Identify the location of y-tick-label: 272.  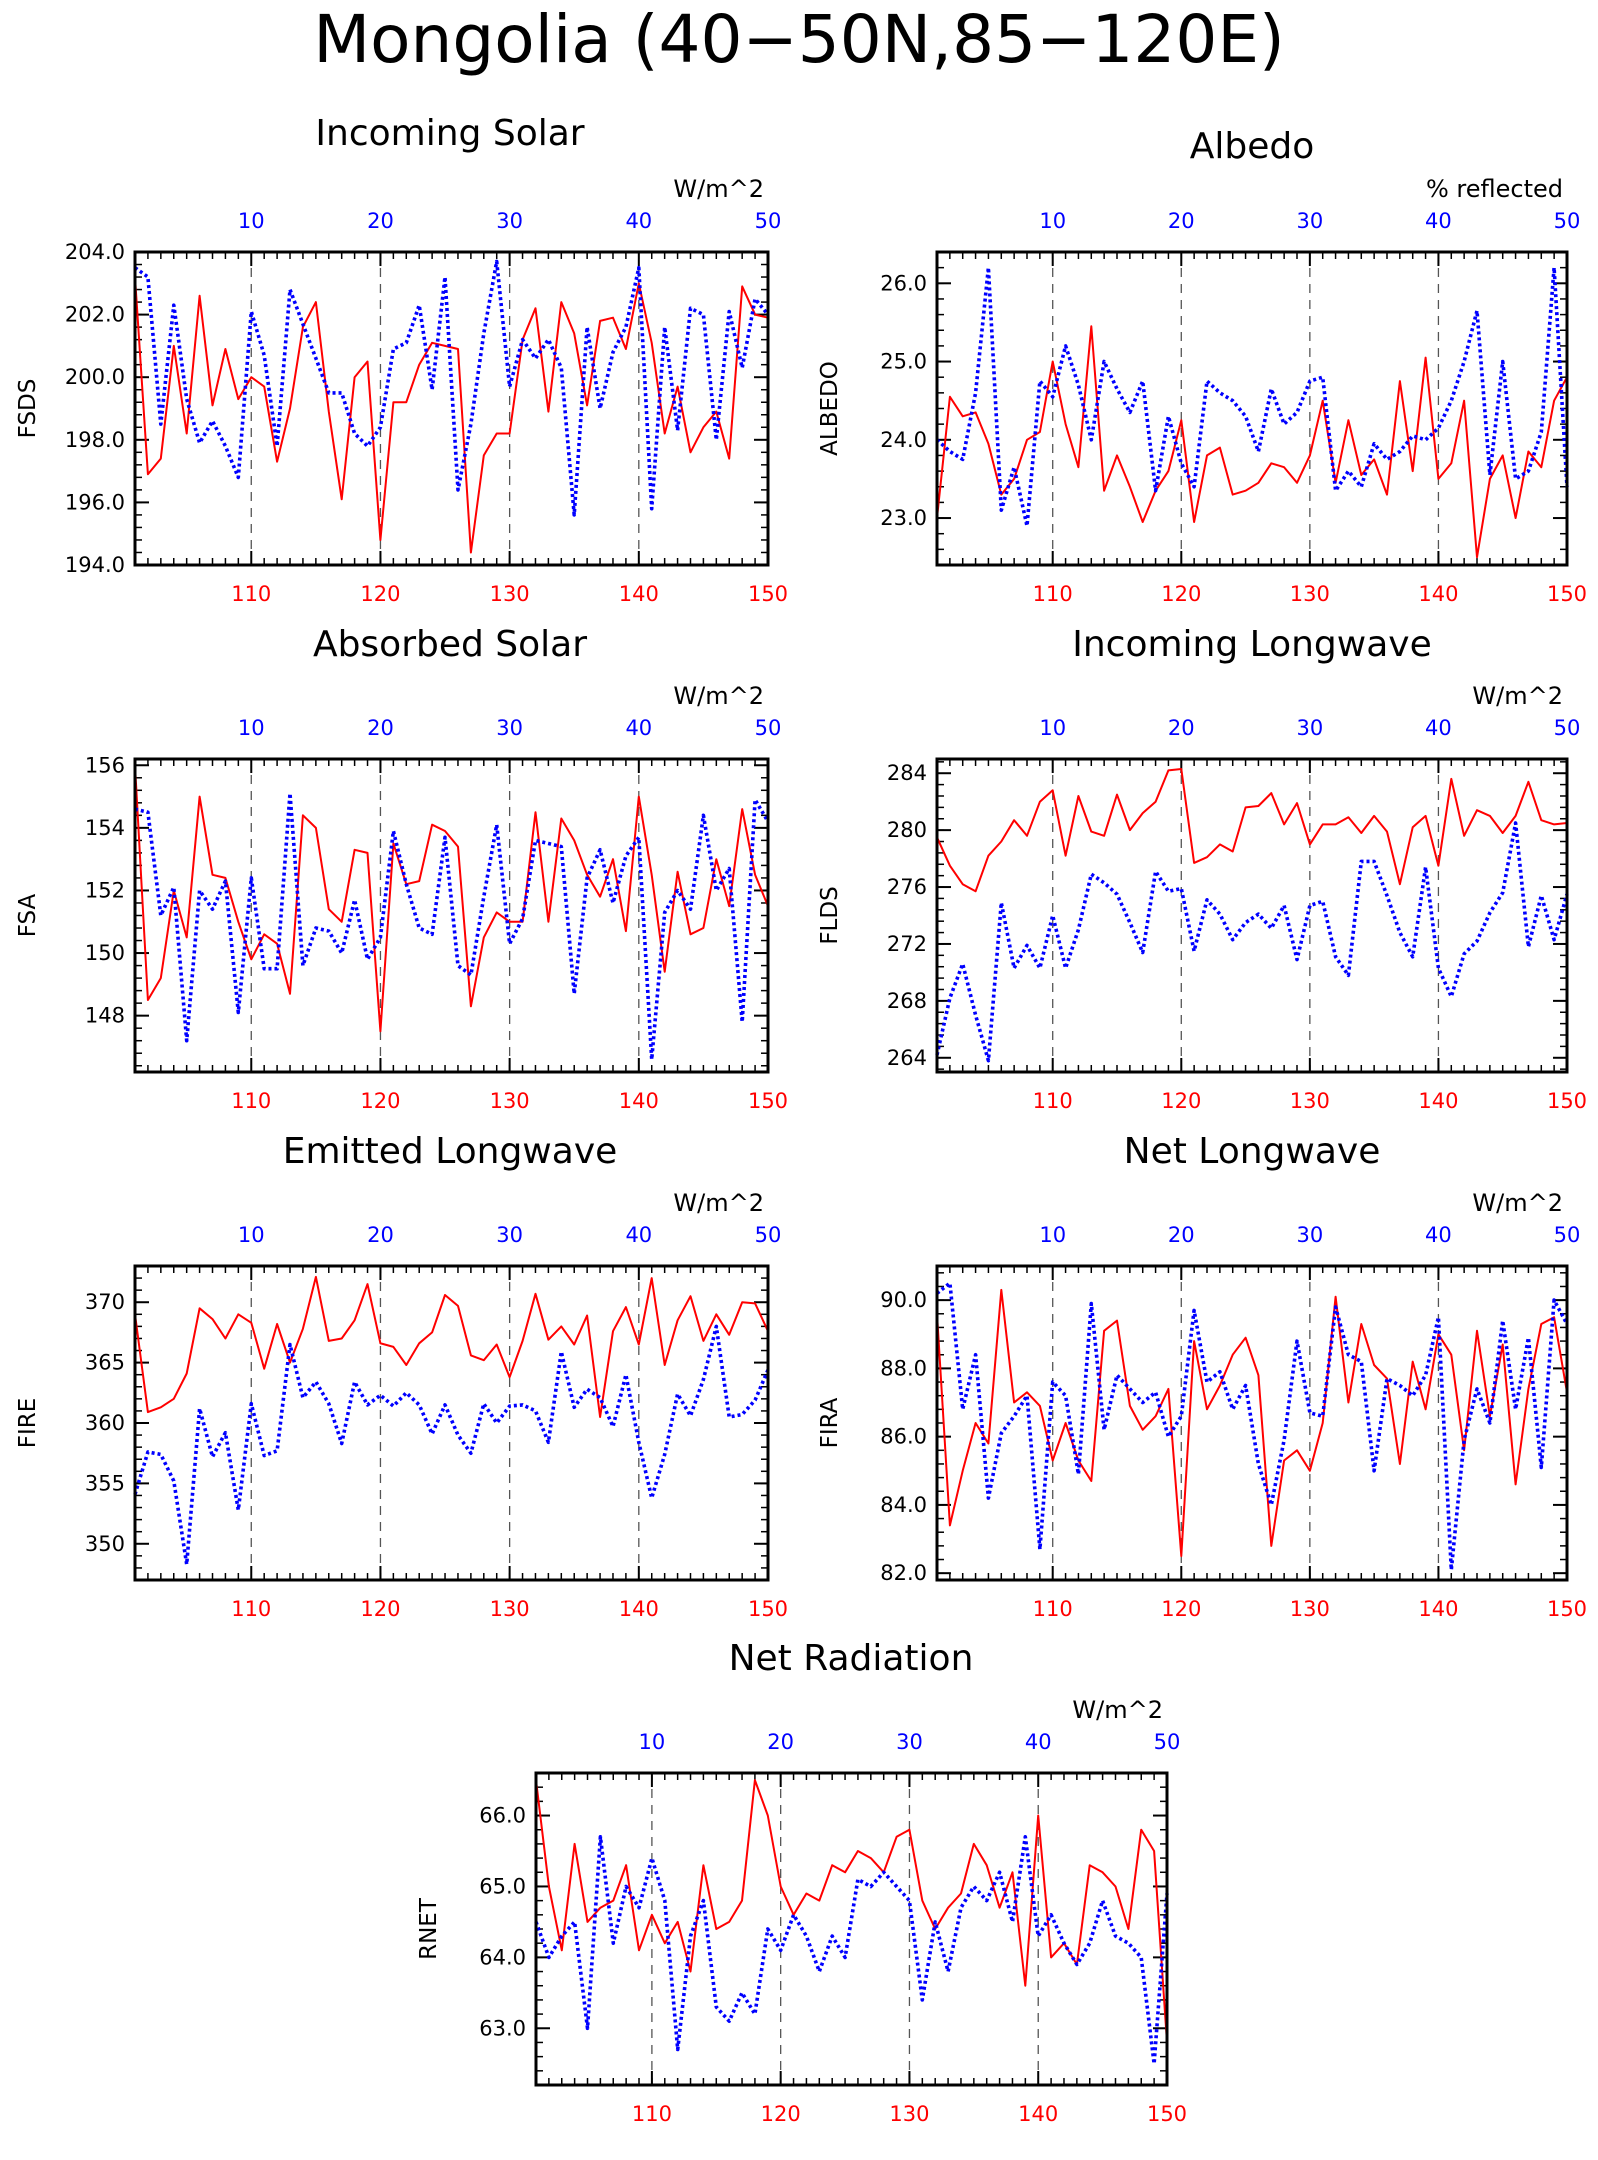
(907, 944).